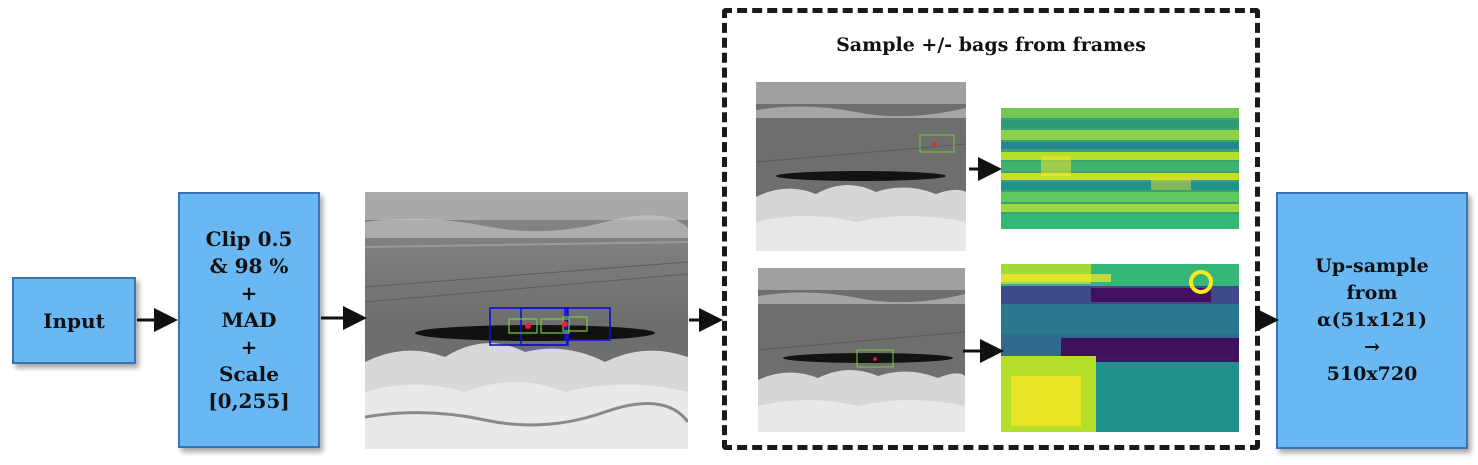  Describe the element at coordinates (861, 166) in the screenshot. I see `grayscale-frame-top` at that location.